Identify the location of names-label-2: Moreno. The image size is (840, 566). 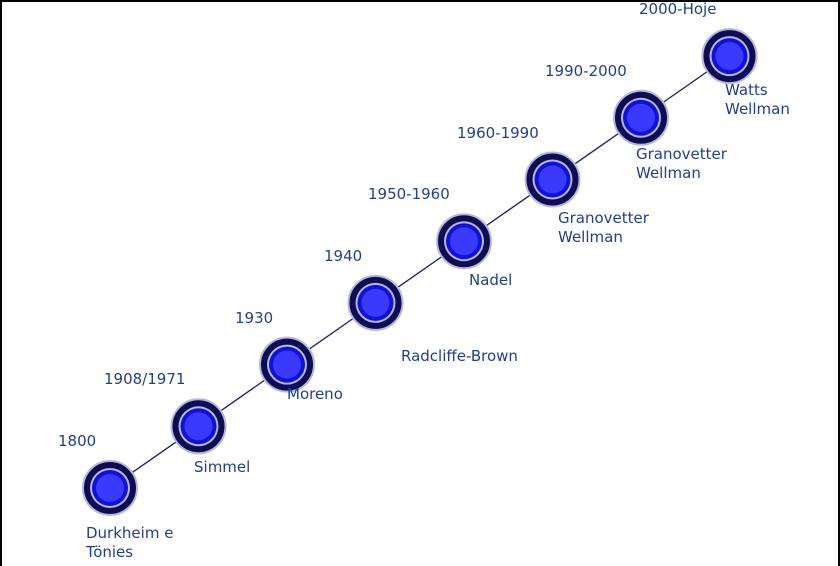
(315, 394).